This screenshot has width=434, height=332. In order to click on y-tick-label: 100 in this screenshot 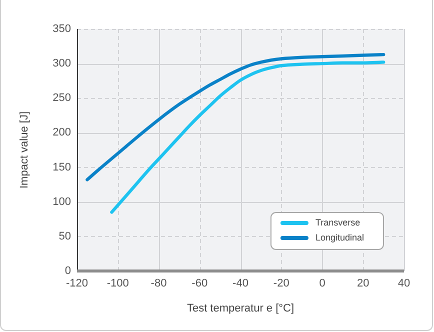, I will do `click(61, 202)`.